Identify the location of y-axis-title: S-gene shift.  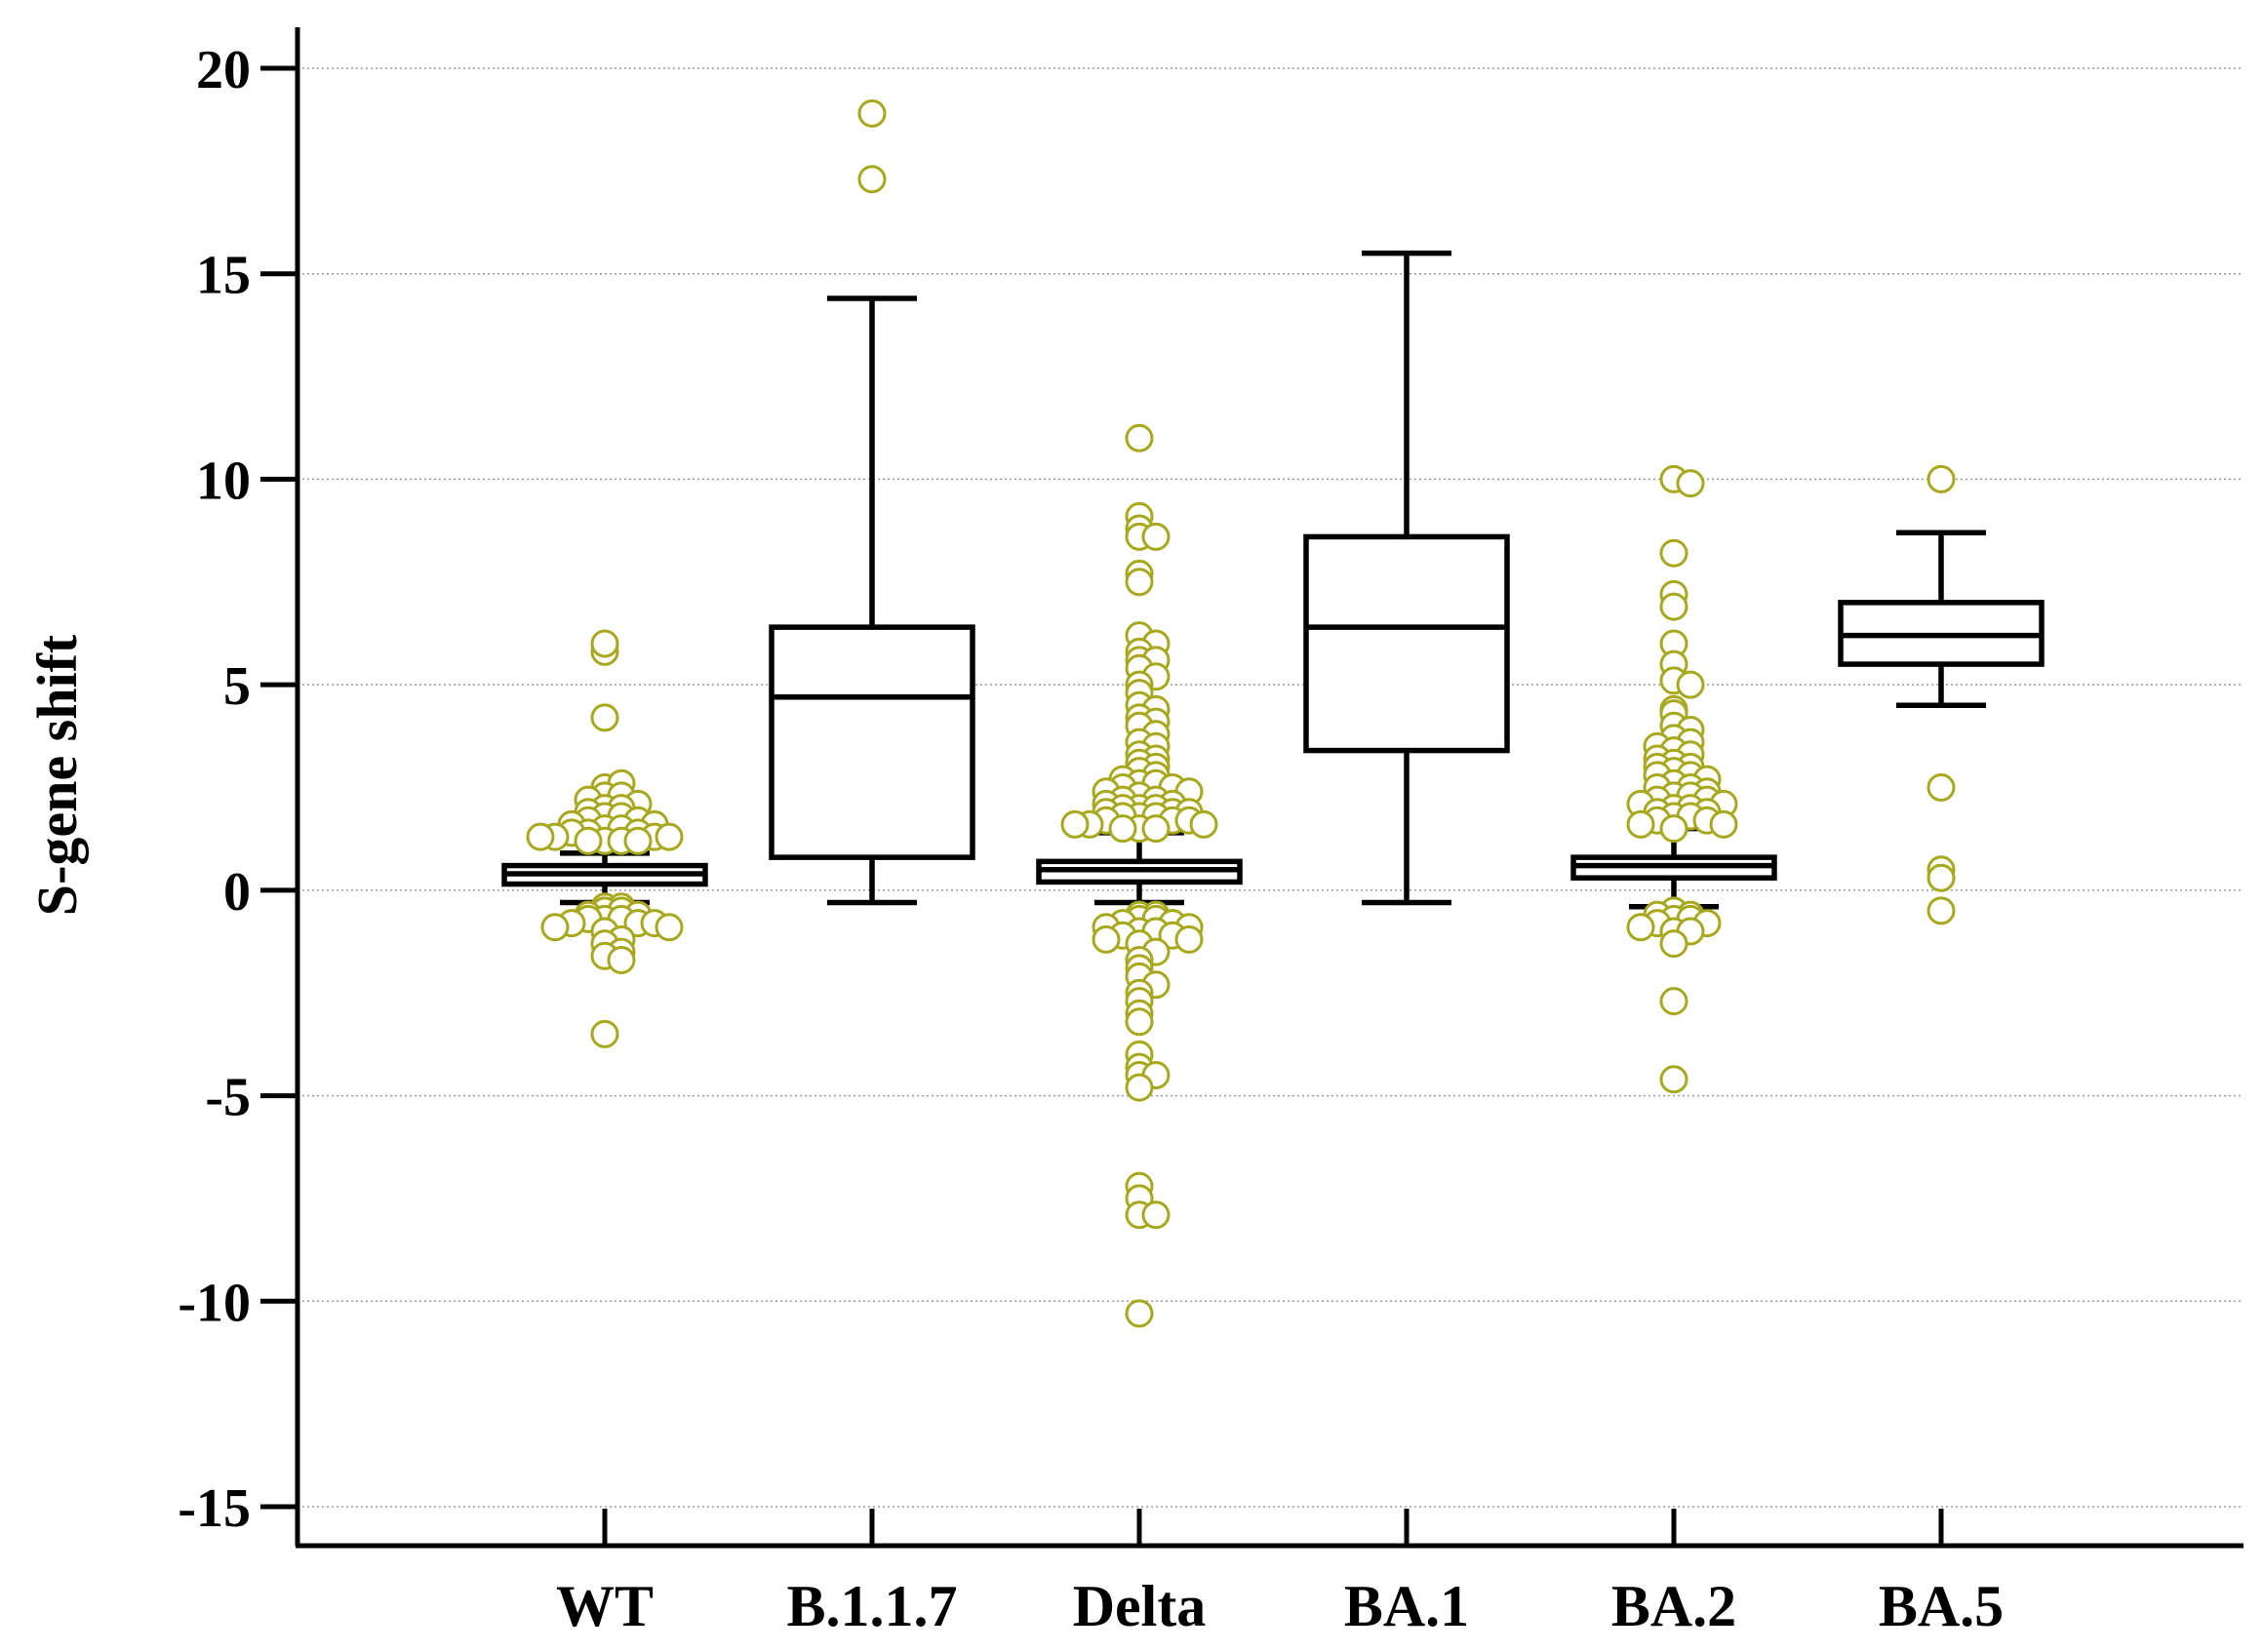
(57, 775).